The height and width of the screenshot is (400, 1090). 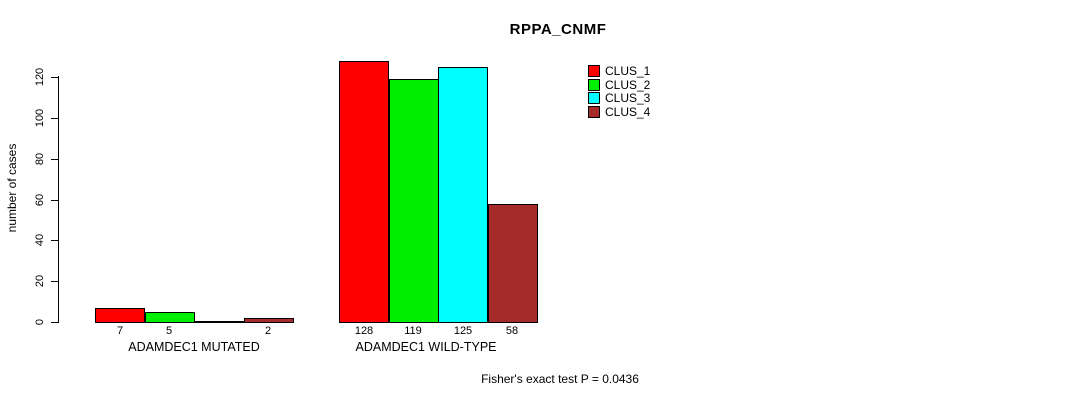 What do you see at coordinates (40, 200) in the screenshot?
I see `y-tick-label: 60` at bounding box center [40, 200].